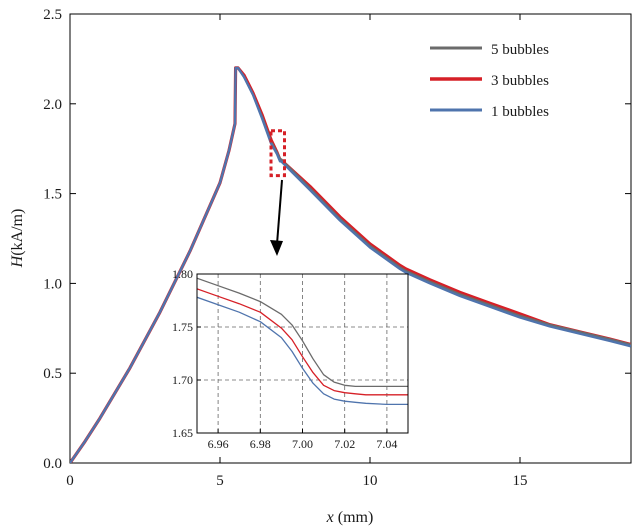  I want to click on zoom-arrow, so click(276, 217).